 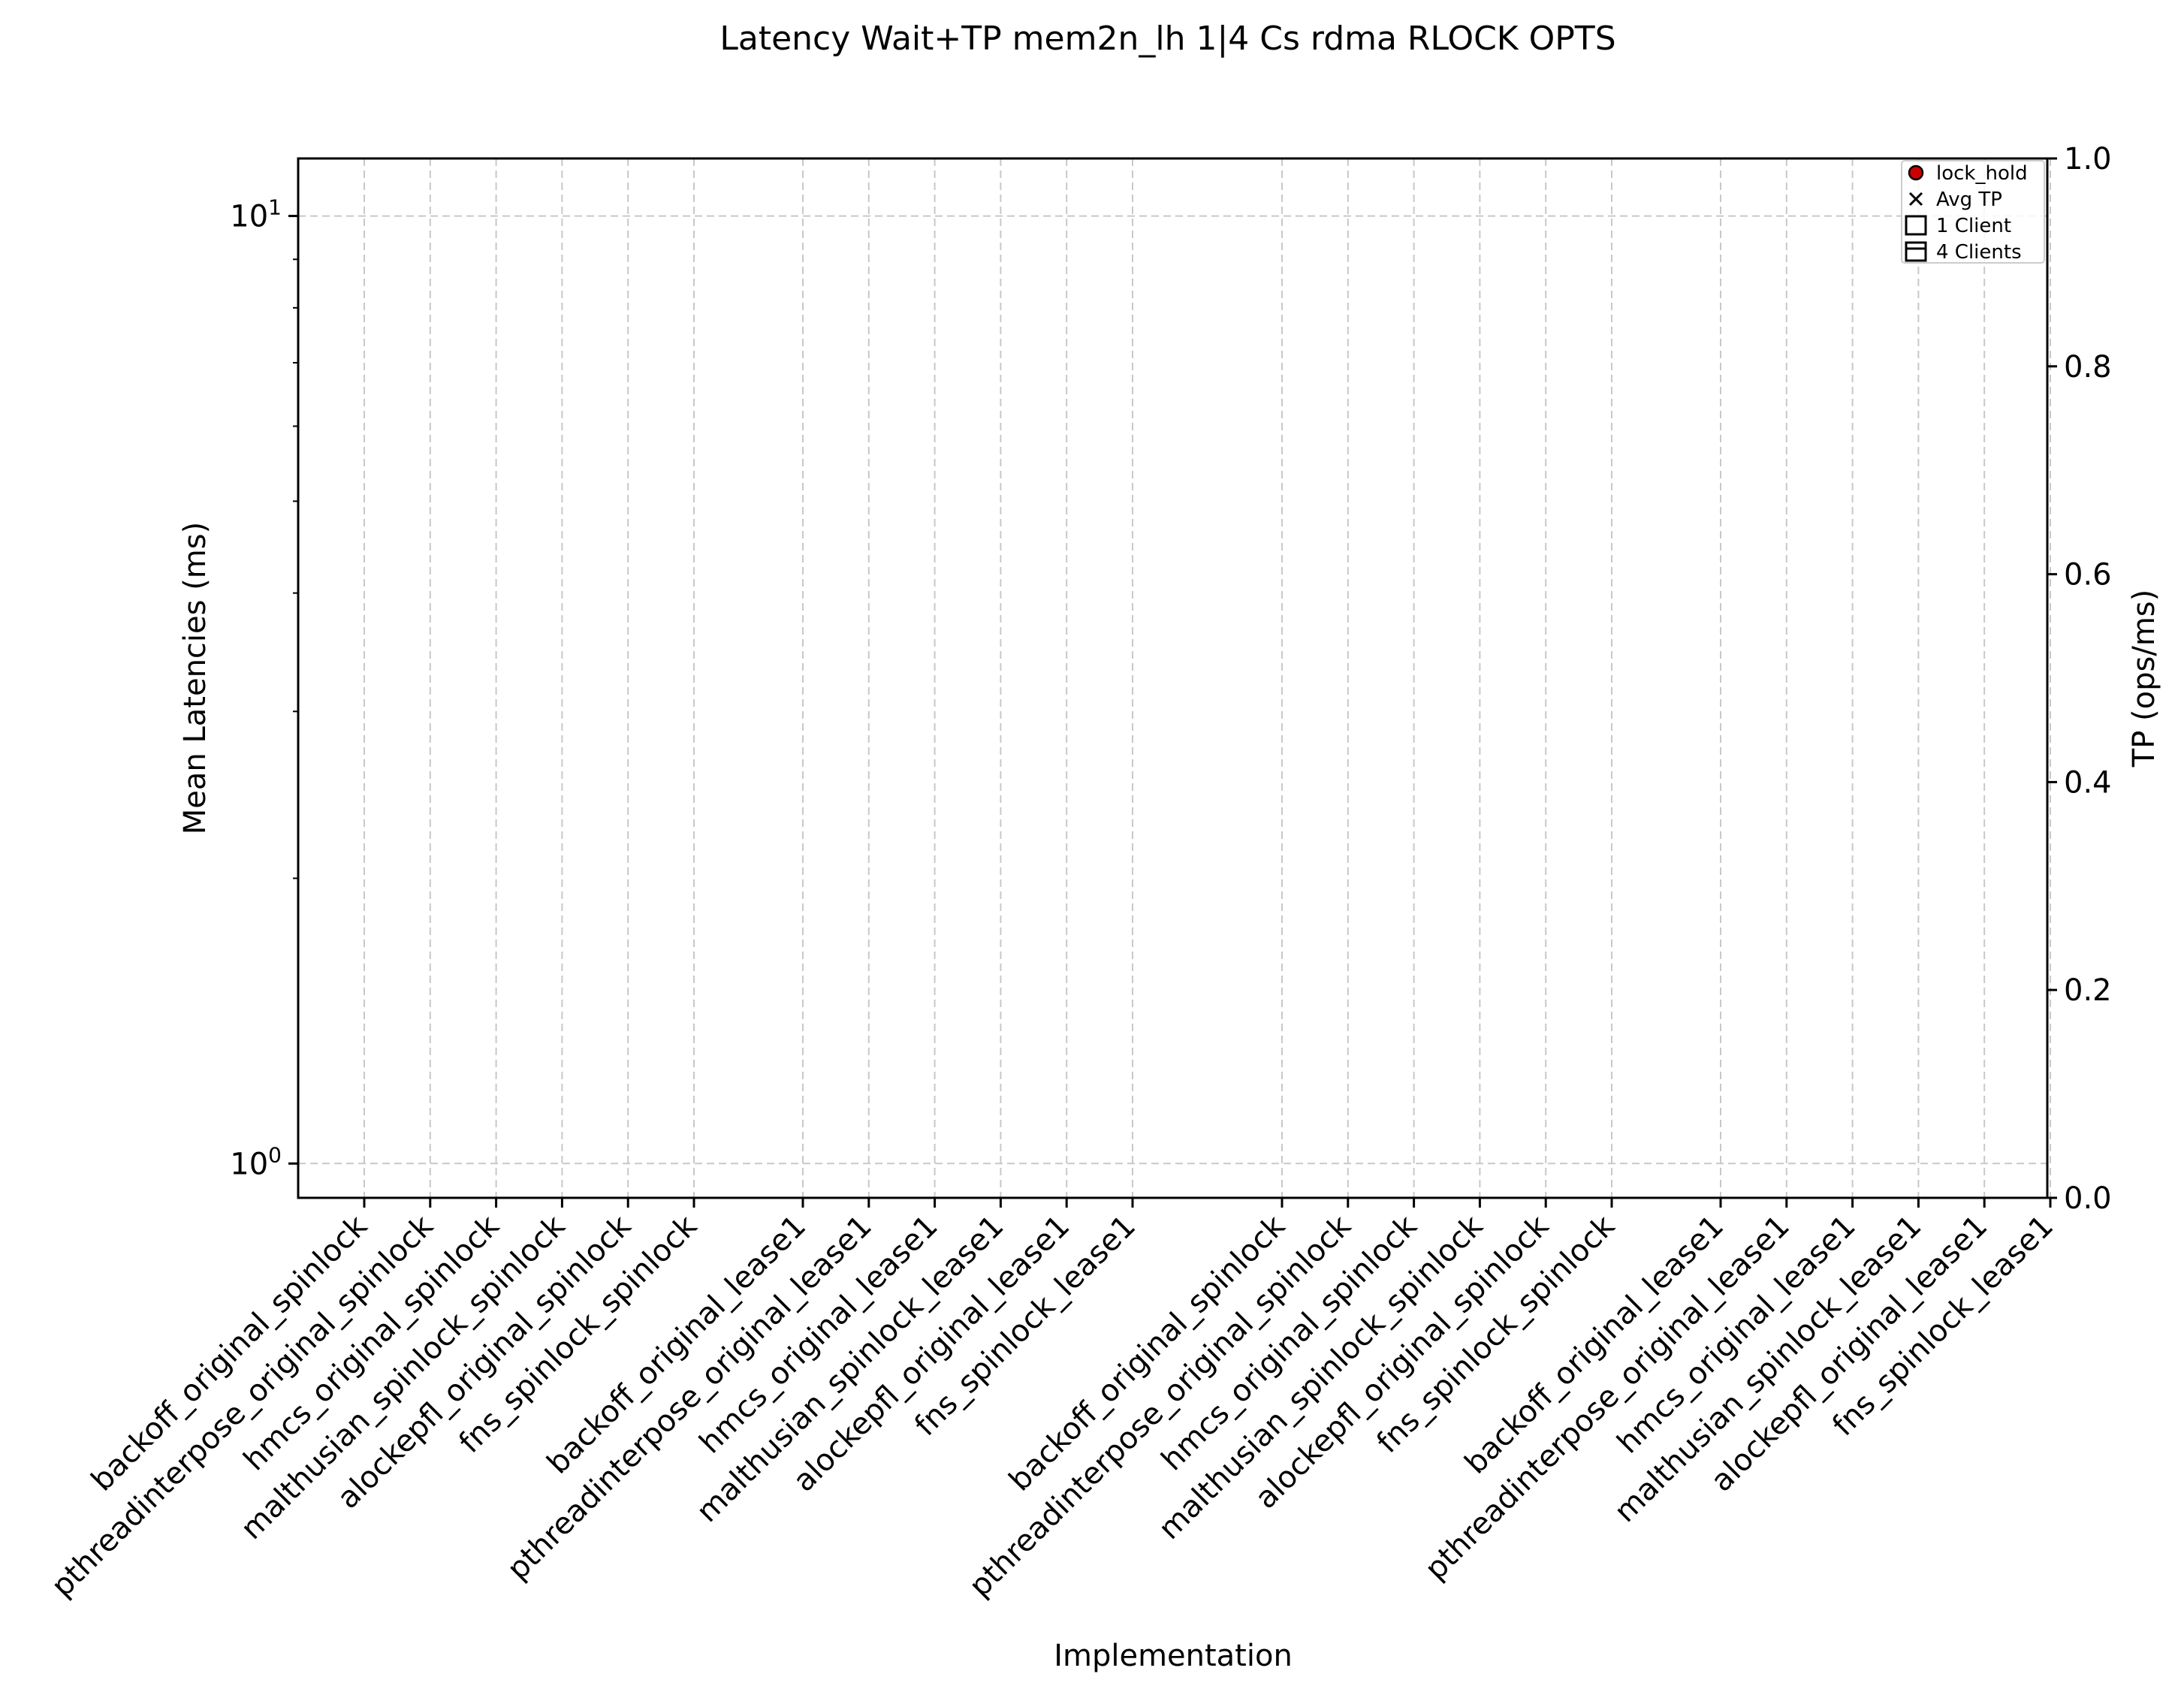 I want to click on legend: lock_hold Avg TP 1 Client 4 Clients, so click(x=1973, y=212).